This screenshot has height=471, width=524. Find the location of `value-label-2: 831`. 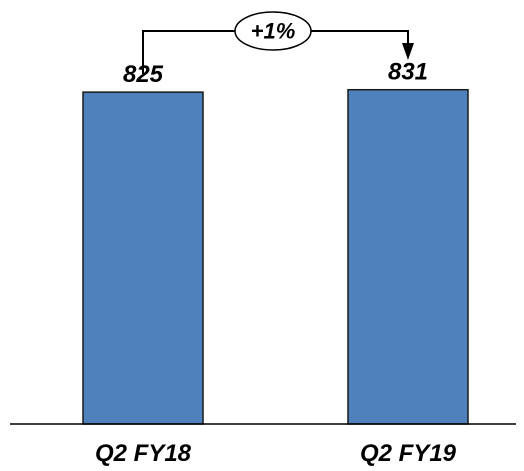

value-label-2: 831 is located at coordinates (408, 72).